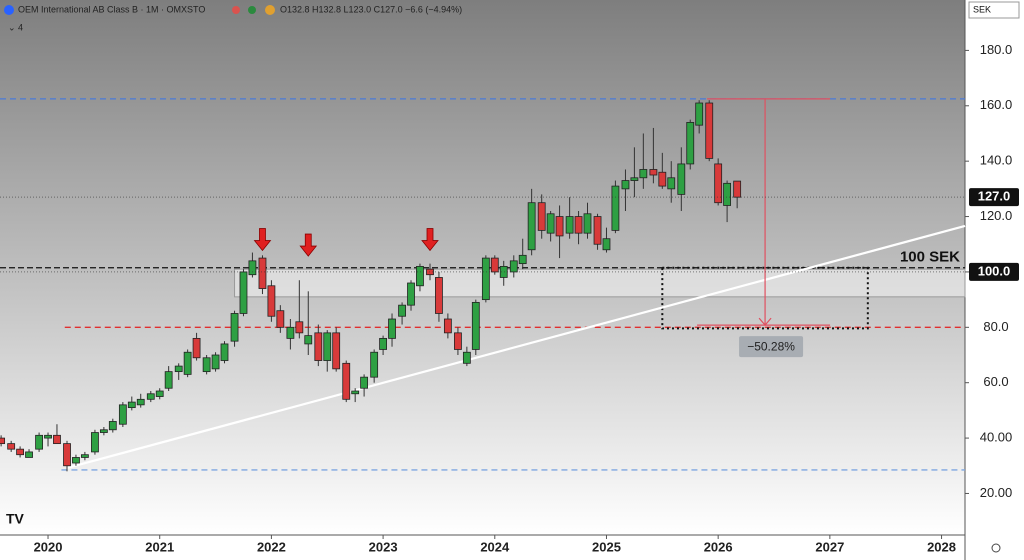  Describe the element at coordinates (12, 27) in the screenshot. I see `collapse-toggle: ⌄` at that location.